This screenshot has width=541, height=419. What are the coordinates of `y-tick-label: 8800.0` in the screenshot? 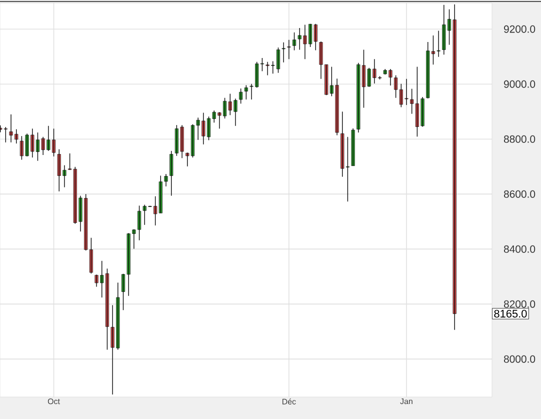 It's located at (520, 139).